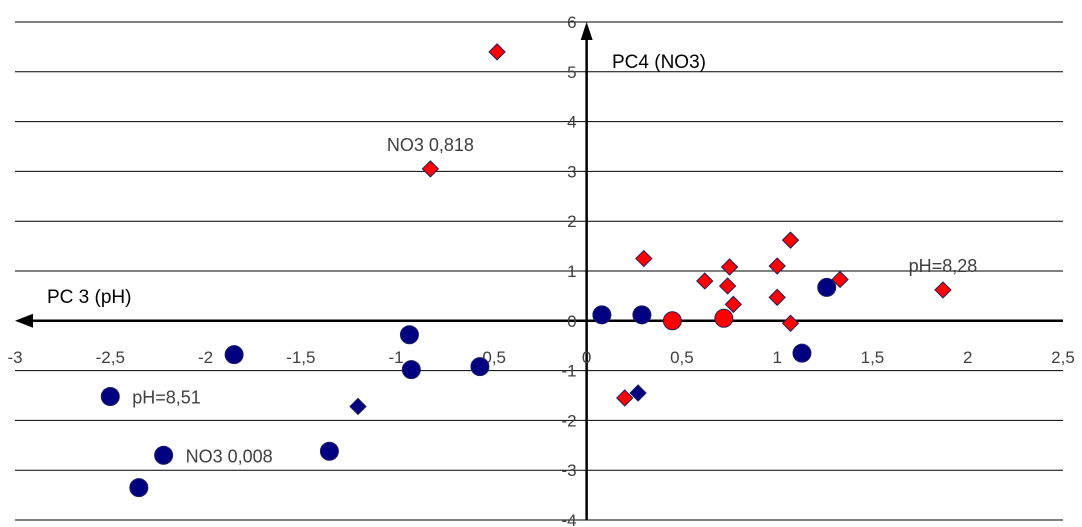 The height and width of the screenshot is (527, 1082). Describe the element at coordinates (571, 221) in the screenshot. I see `y-tick-label: 2` at that location.